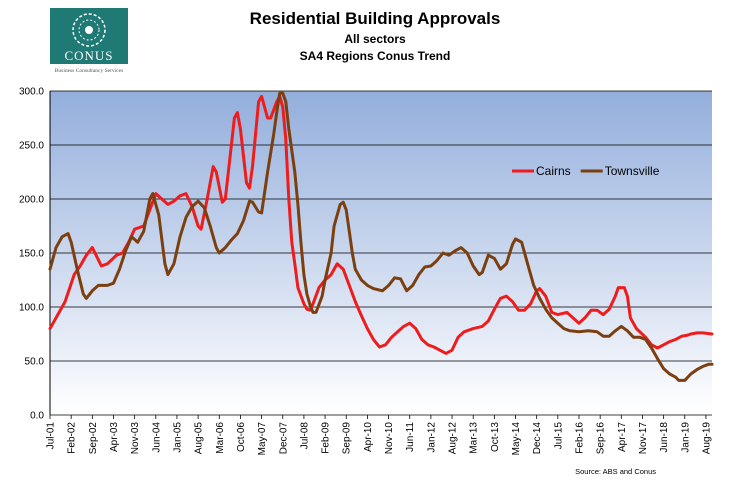 This screenshot has width=750, height=489. What do you see at coordinates (586, 171) in the screenshot?
I see `legend: Cairns Townsville` at bounding box center [586, 171].